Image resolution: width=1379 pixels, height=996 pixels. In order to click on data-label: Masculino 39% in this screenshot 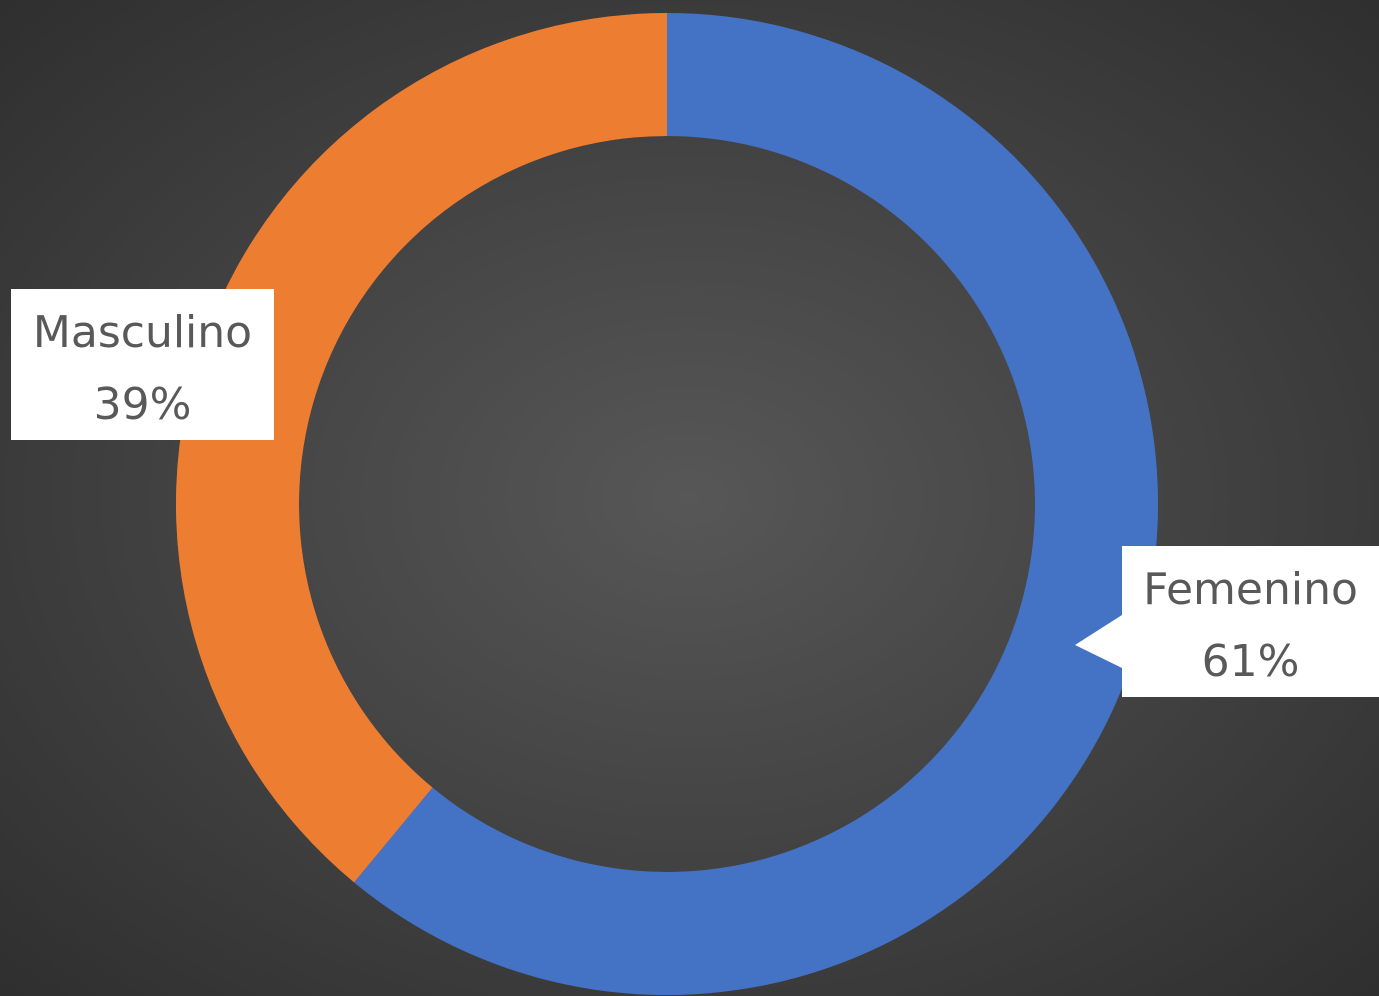, I will do `click(142, 364)`.